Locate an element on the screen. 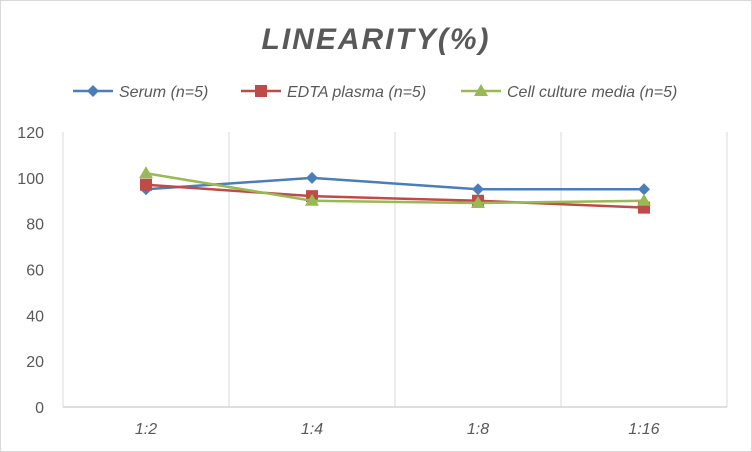  legend-label: EDTA plasma (n=5) is located at coordinates (356, 92).